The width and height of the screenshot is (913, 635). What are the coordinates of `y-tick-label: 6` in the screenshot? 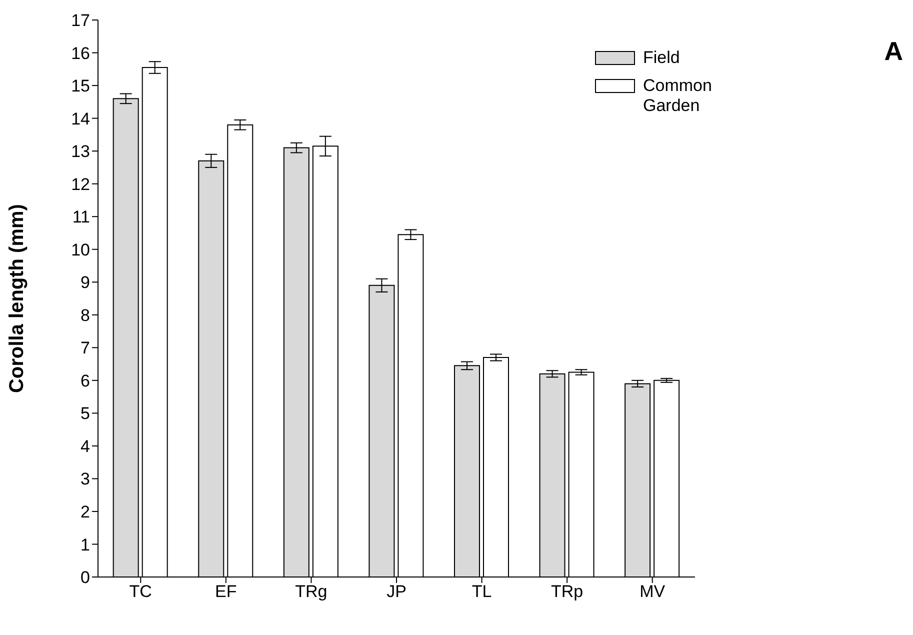 It's located at (85, 380).